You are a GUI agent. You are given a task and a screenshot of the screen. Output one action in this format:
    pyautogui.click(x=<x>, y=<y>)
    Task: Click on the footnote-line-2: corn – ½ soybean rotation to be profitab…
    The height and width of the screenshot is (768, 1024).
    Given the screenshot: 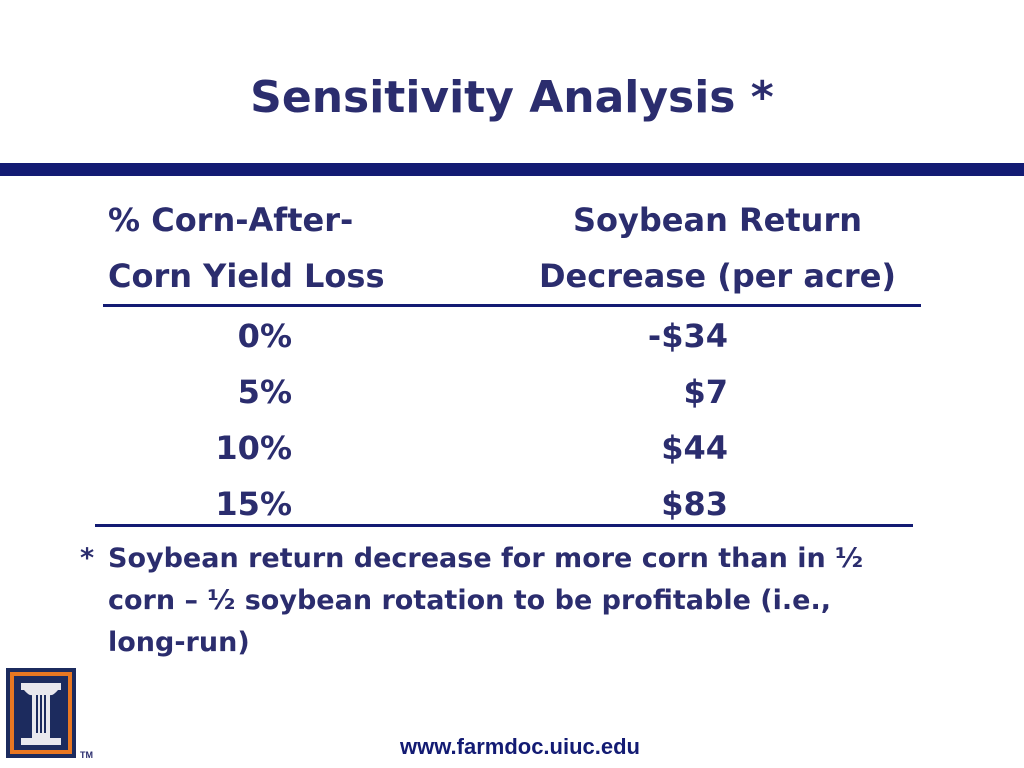 What is the action you would take?
    pyautogui.click(x=469, y=600)
    